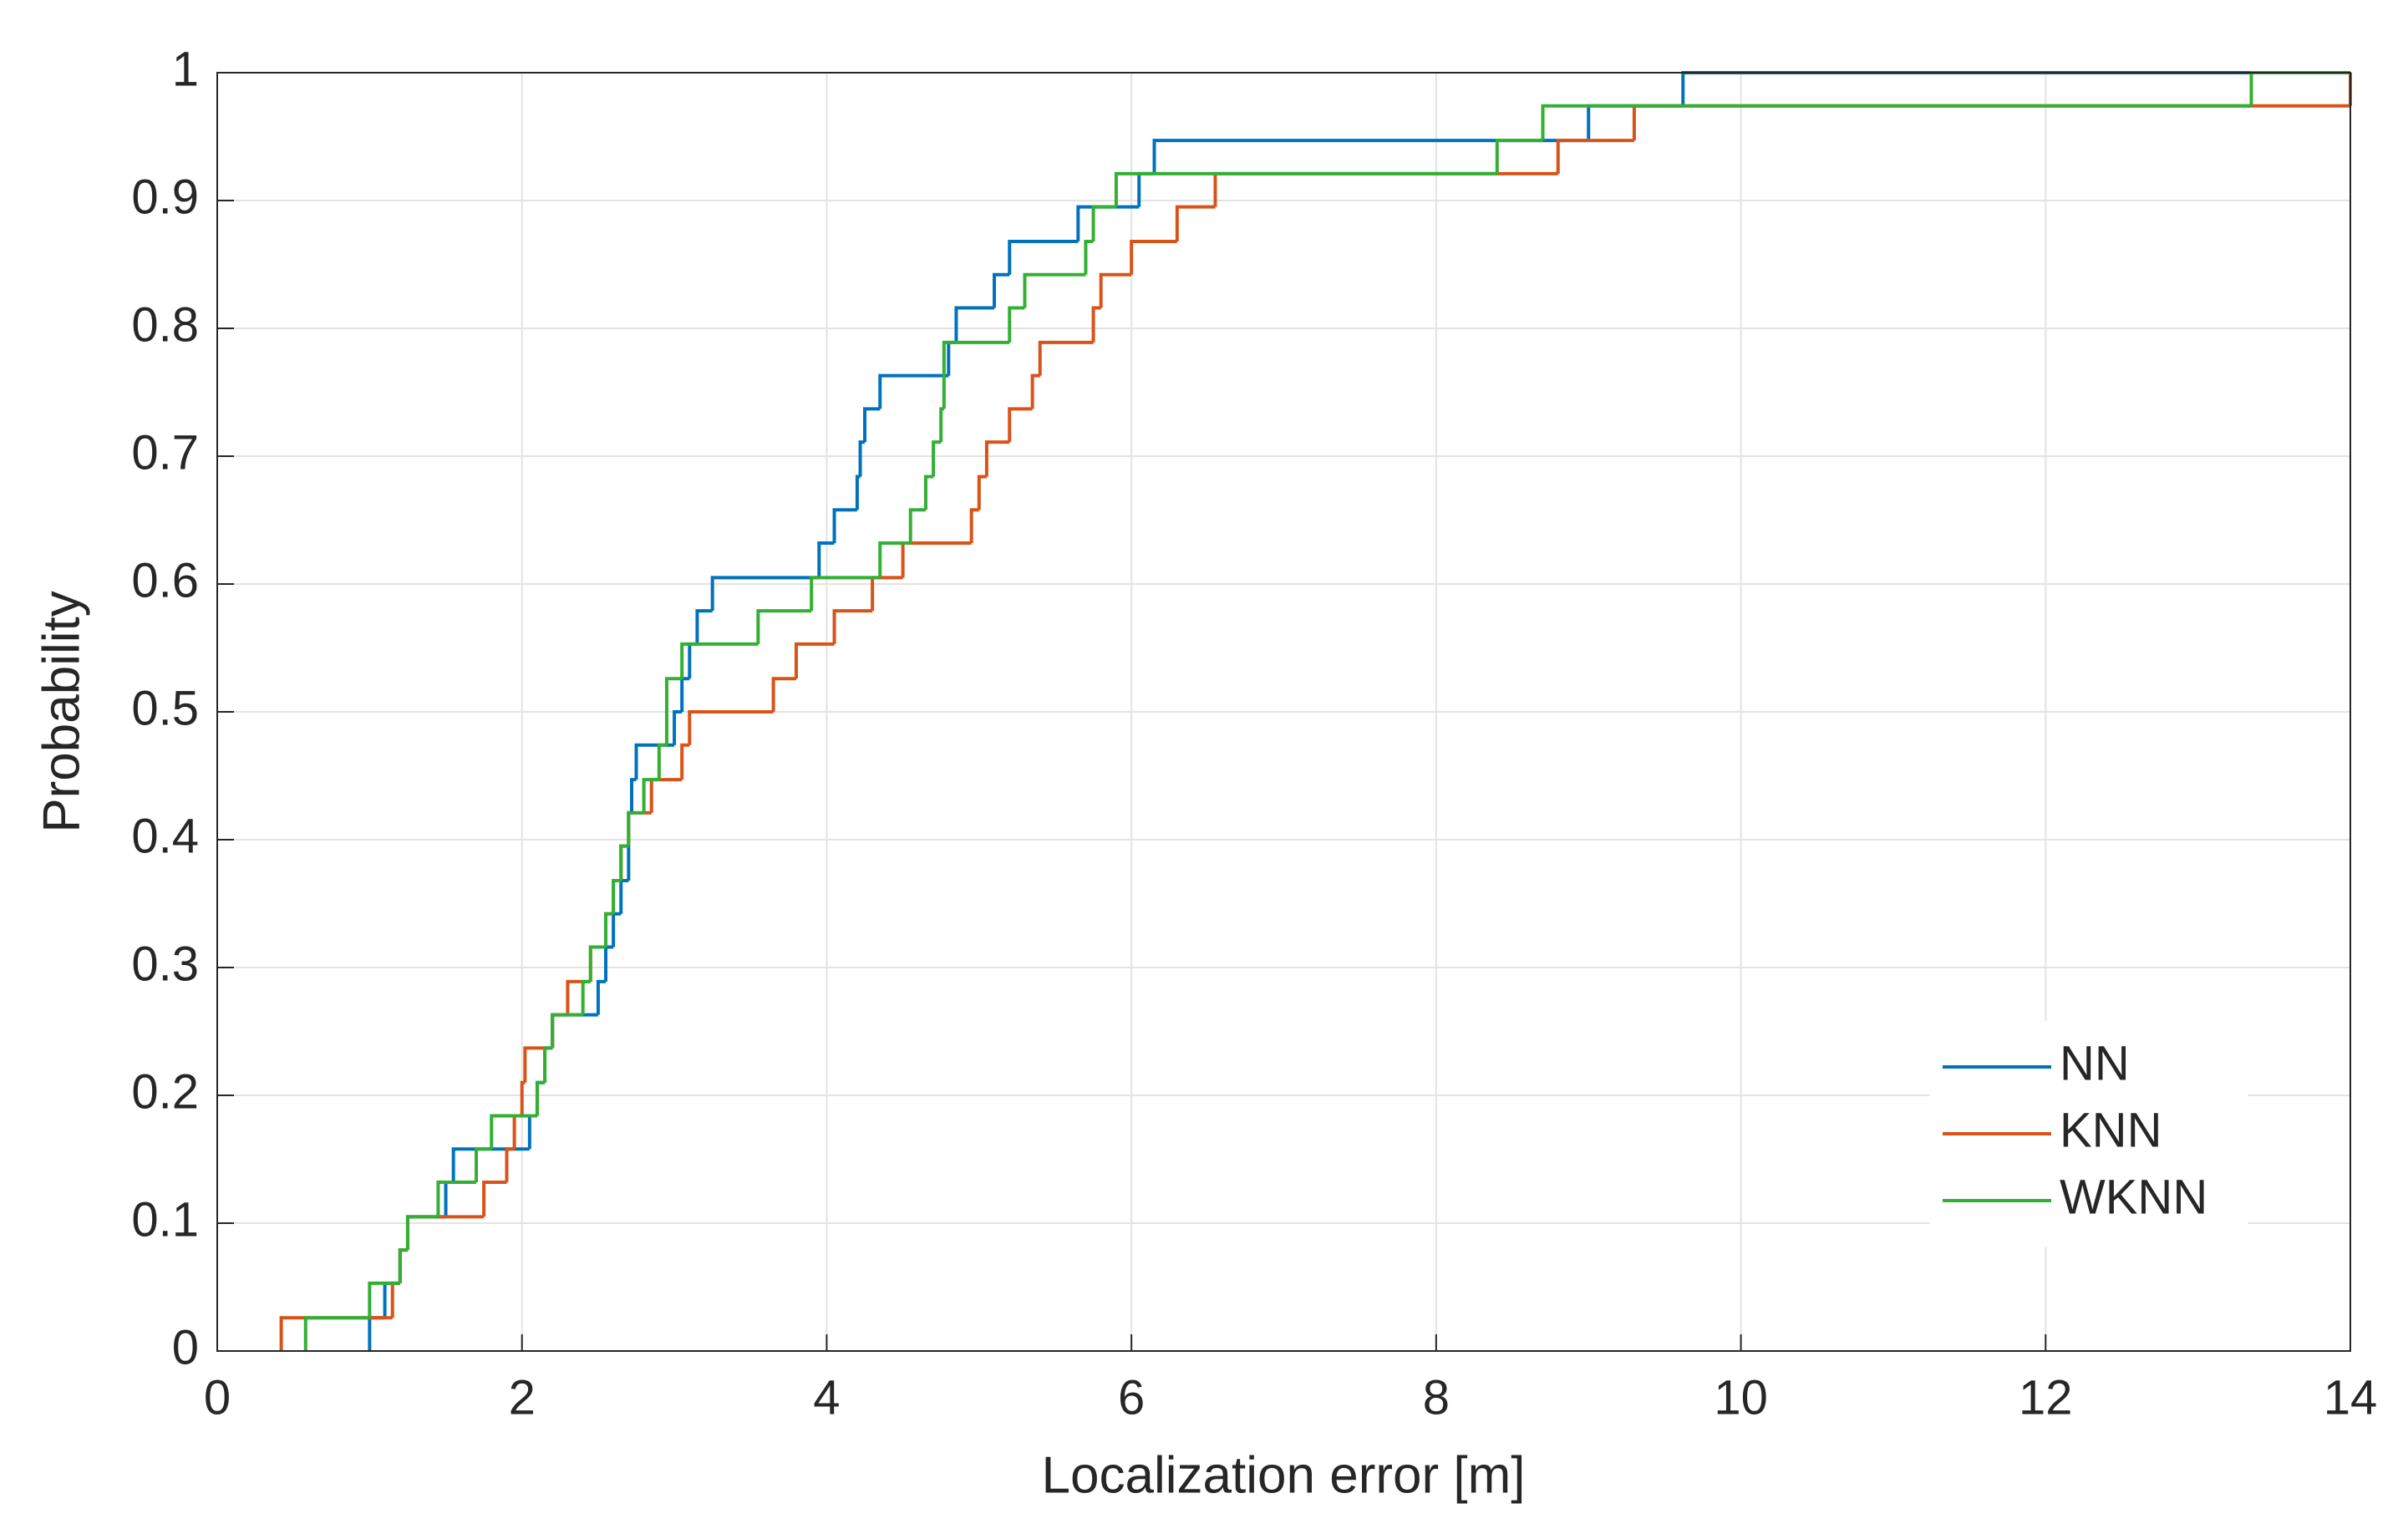  I want to click on y-axis-label: Probability, so click(61, 712).